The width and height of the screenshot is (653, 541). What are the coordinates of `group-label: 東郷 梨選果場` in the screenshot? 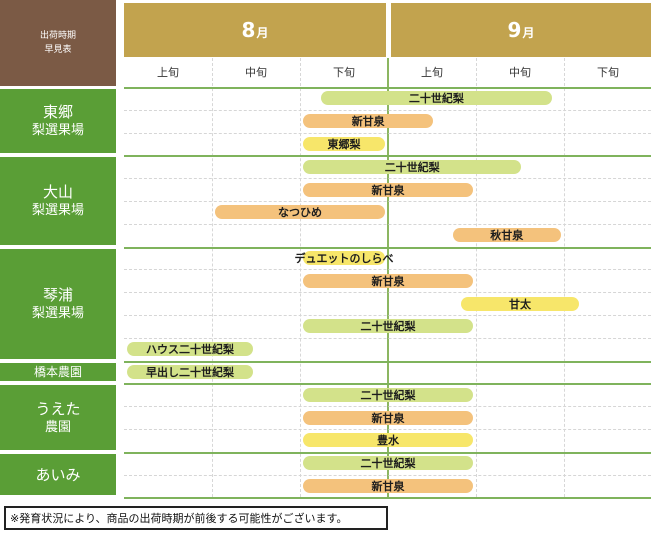 It's located at (58, 121).